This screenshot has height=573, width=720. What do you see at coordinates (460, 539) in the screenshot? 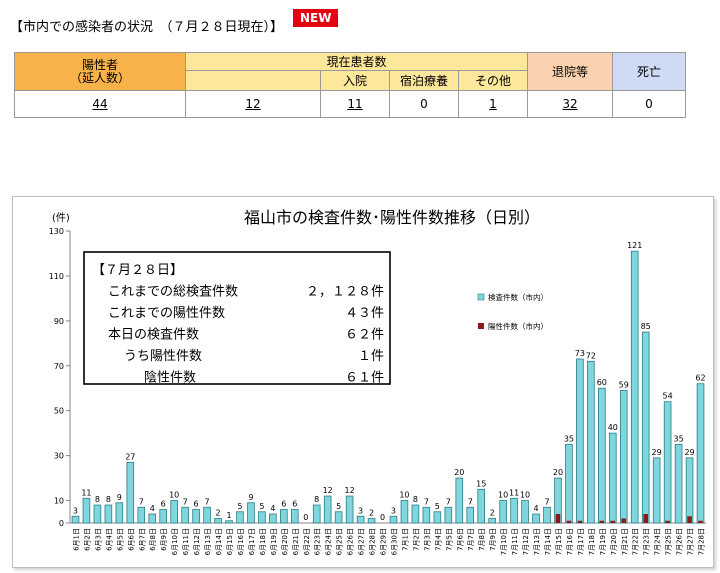
I see `x-tick-label: 7月6日` at bounding box center [460, 539].